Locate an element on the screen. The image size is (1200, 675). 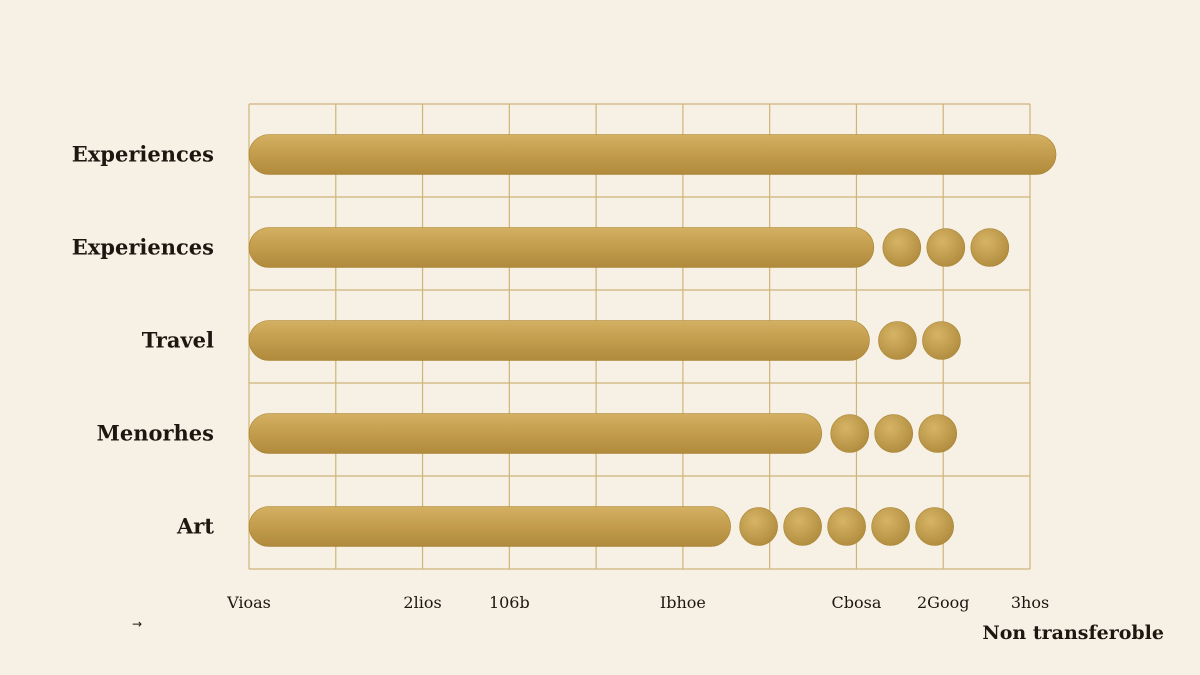
x-tick-label: 2Goog is located at coordinates (943, 602).